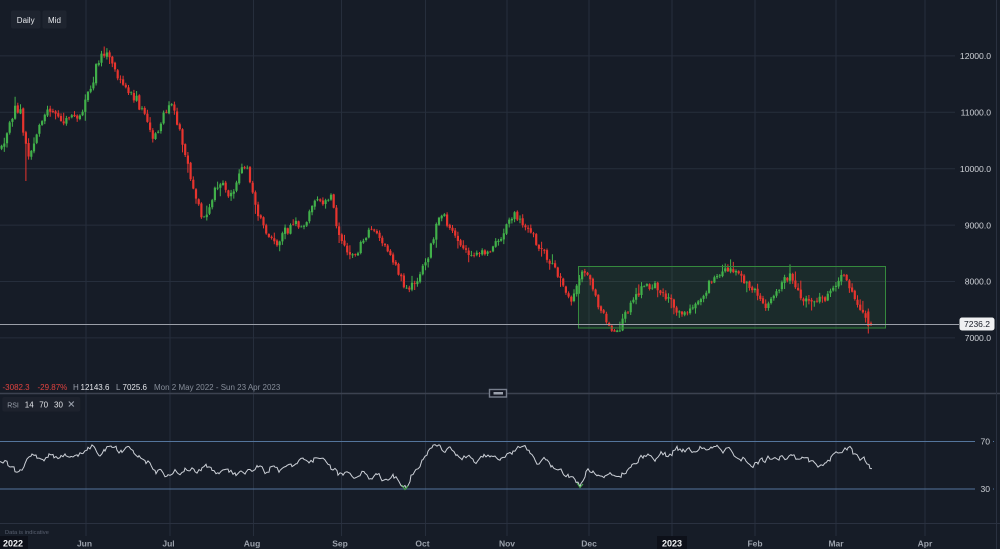 This screenshot has height=549, width=1000. What do you see at coordinates (17, 387) in the screenshot?
I see `svg-text: -3082.3` at bounding box center [17, 387].